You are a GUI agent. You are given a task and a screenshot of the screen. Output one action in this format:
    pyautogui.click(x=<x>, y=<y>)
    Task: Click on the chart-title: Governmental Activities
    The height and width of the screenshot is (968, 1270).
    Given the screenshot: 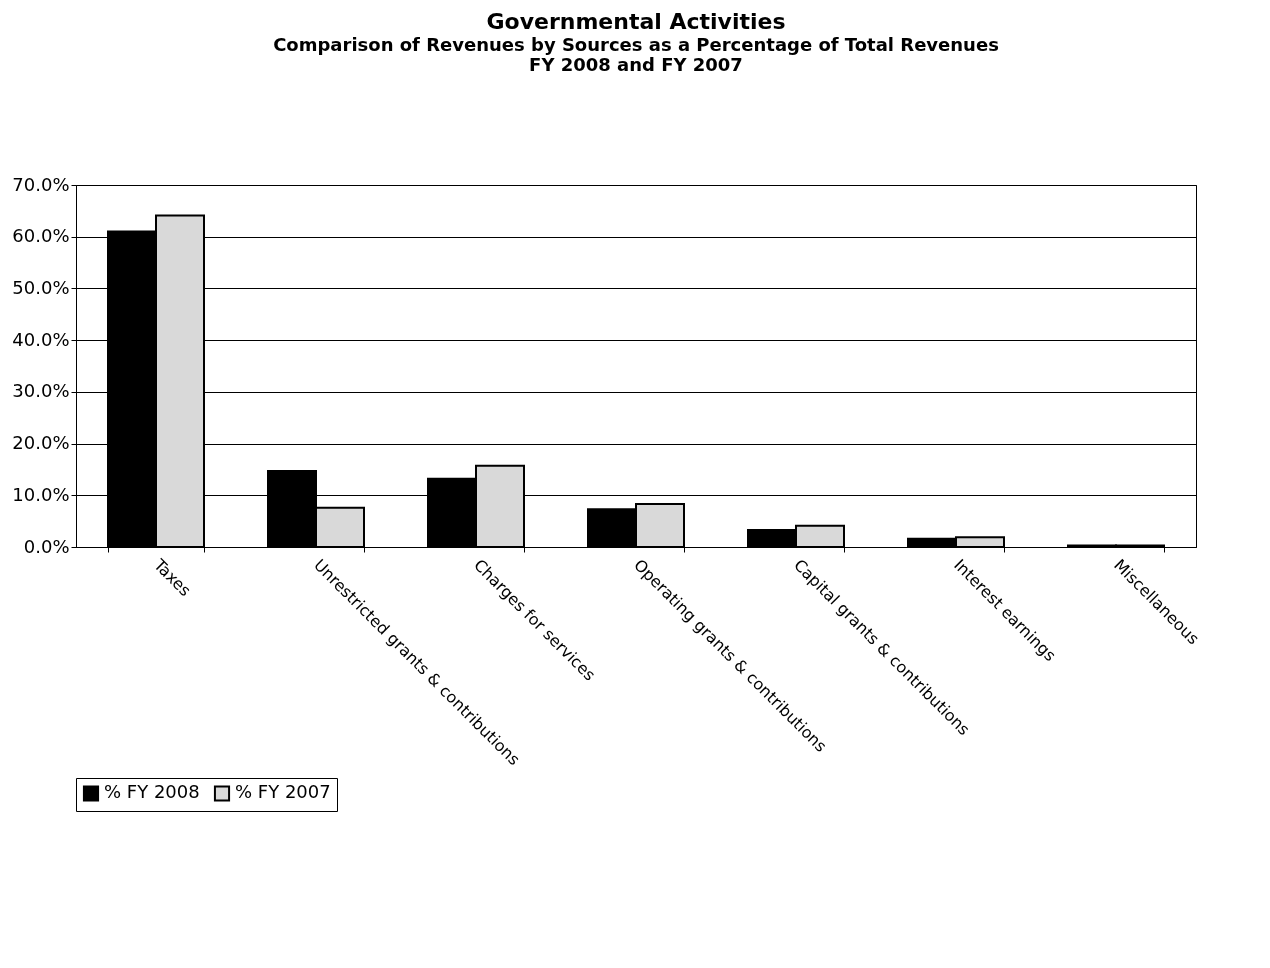 What is the action you would take?
    pyautogui.click(x=636, y=21)
    